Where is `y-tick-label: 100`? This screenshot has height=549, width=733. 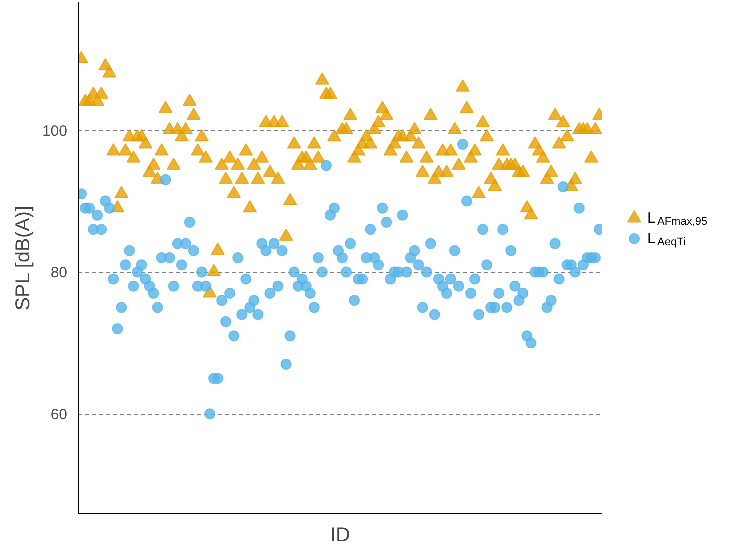 y-tick-label: 100 is located at coordinates (55, 131).